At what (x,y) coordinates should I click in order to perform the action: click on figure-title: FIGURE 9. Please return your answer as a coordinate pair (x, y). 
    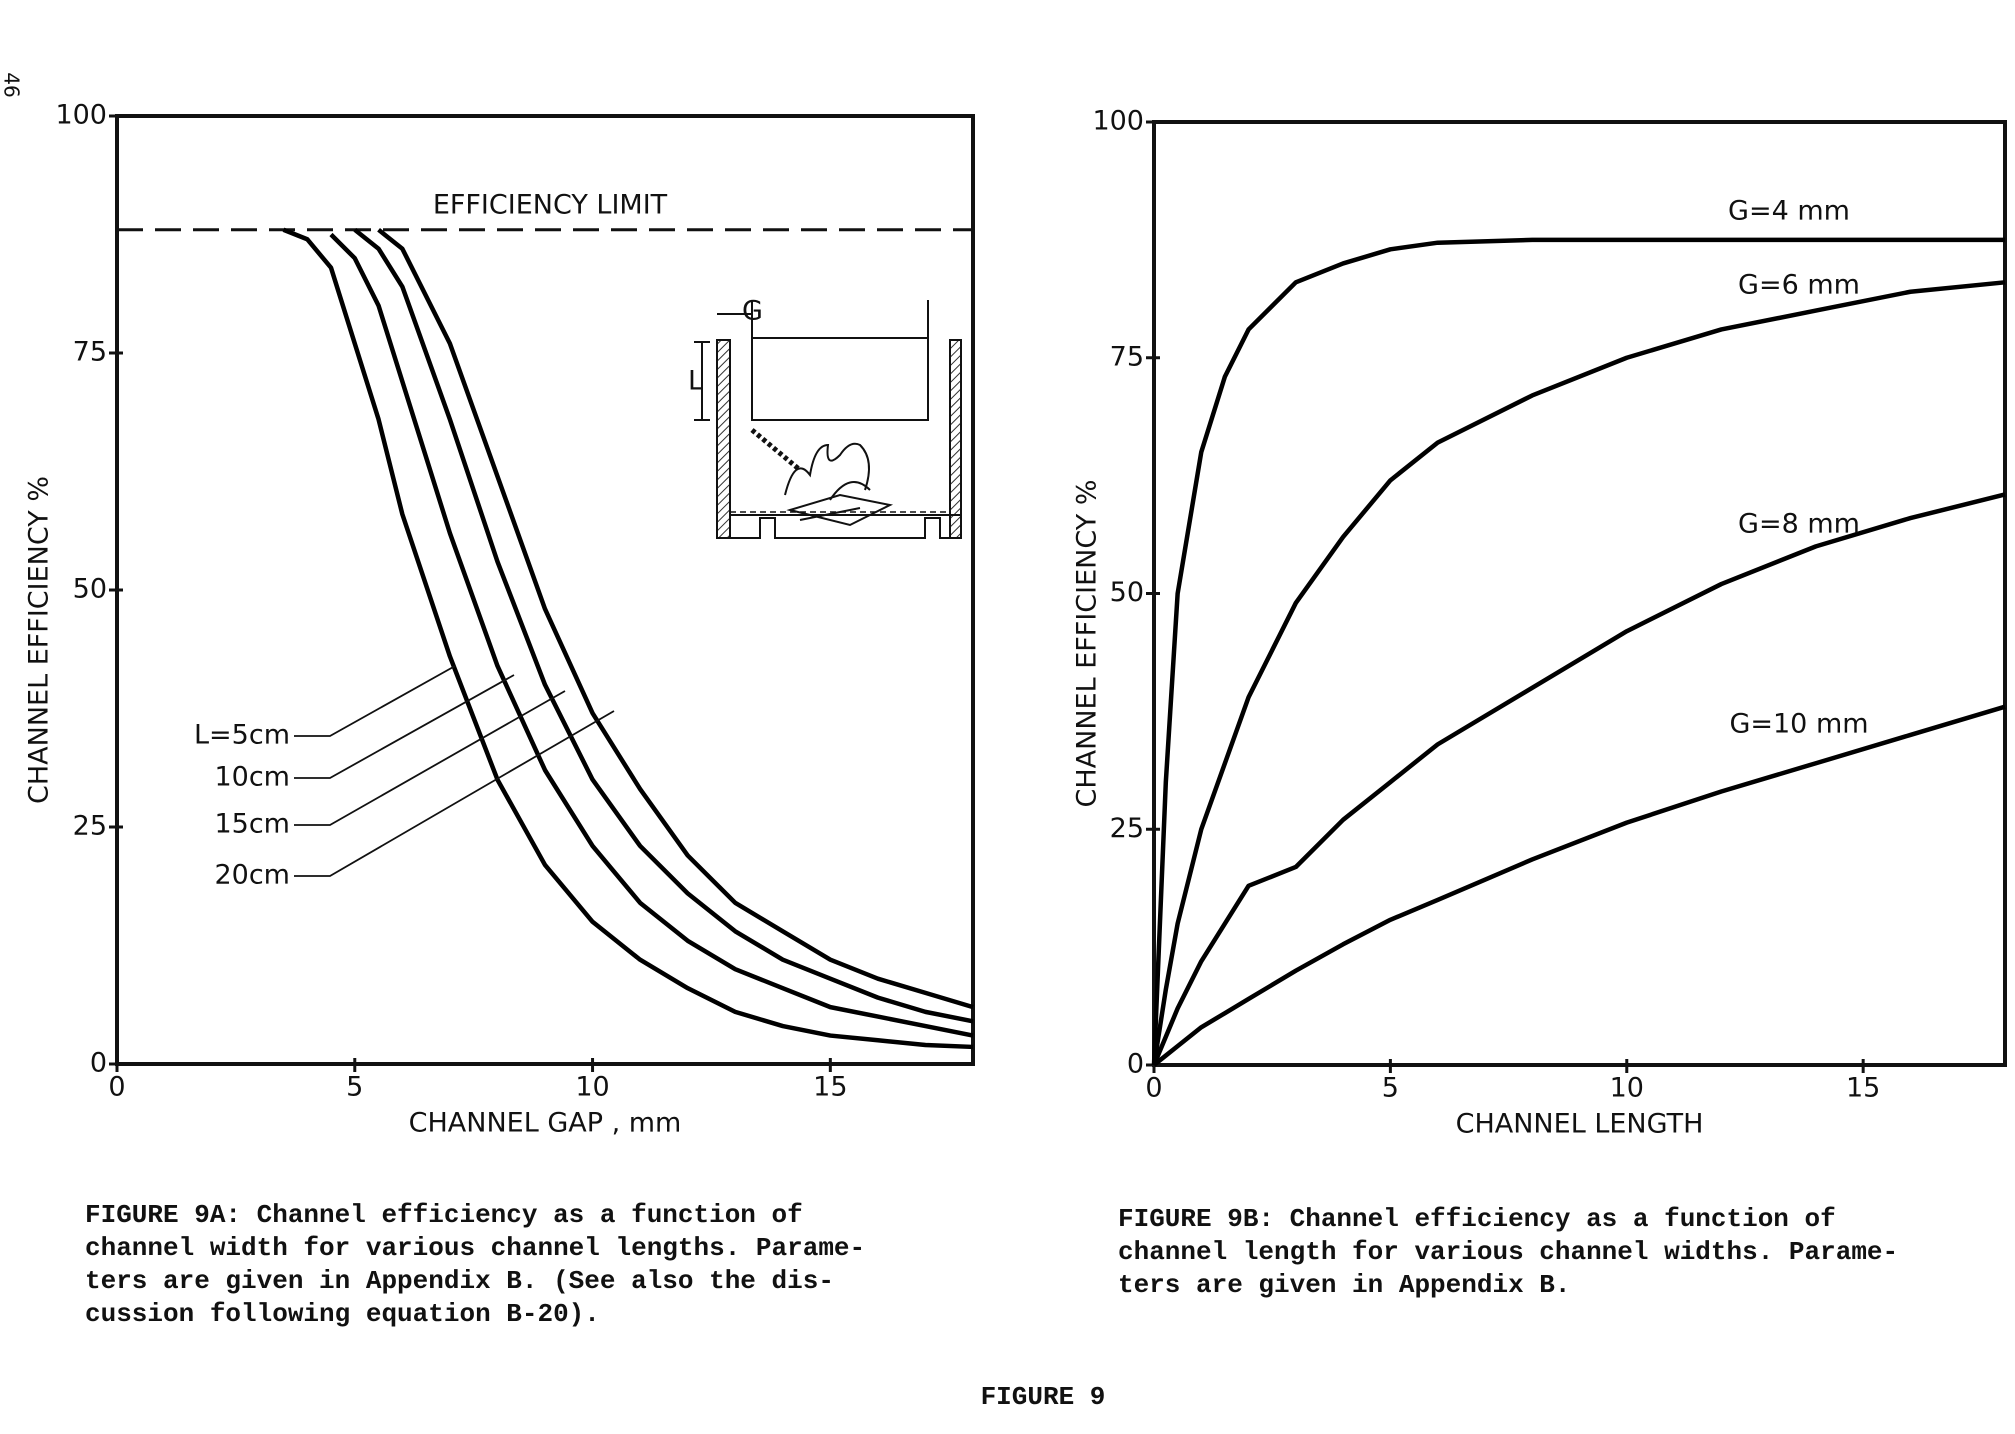
    Looking at the image, I should click on (1043, 1397).